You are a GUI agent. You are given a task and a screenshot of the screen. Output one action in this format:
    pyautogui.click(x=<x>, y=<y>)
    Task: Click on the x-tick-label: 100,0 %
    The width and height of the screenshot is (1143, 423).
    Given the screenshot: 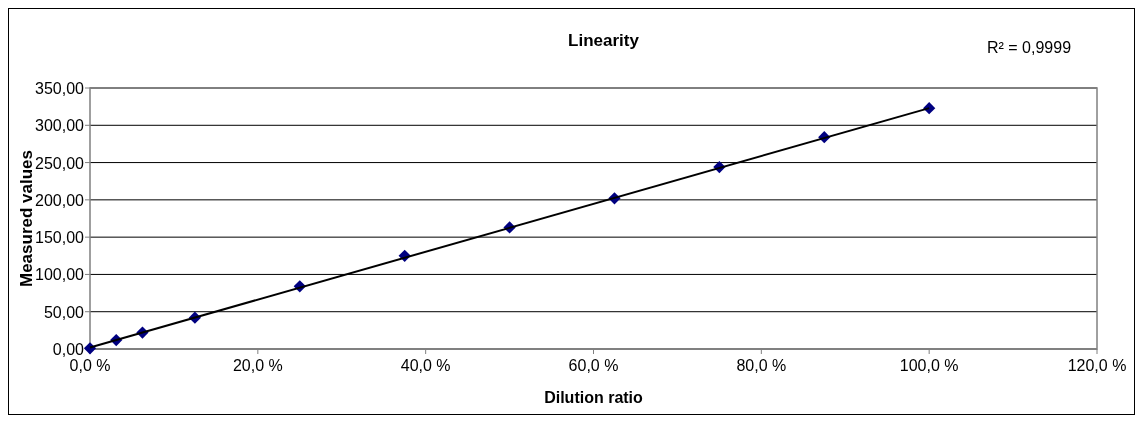 What is the action you would take?
    pyautogui.click(x=929, y=365)
    